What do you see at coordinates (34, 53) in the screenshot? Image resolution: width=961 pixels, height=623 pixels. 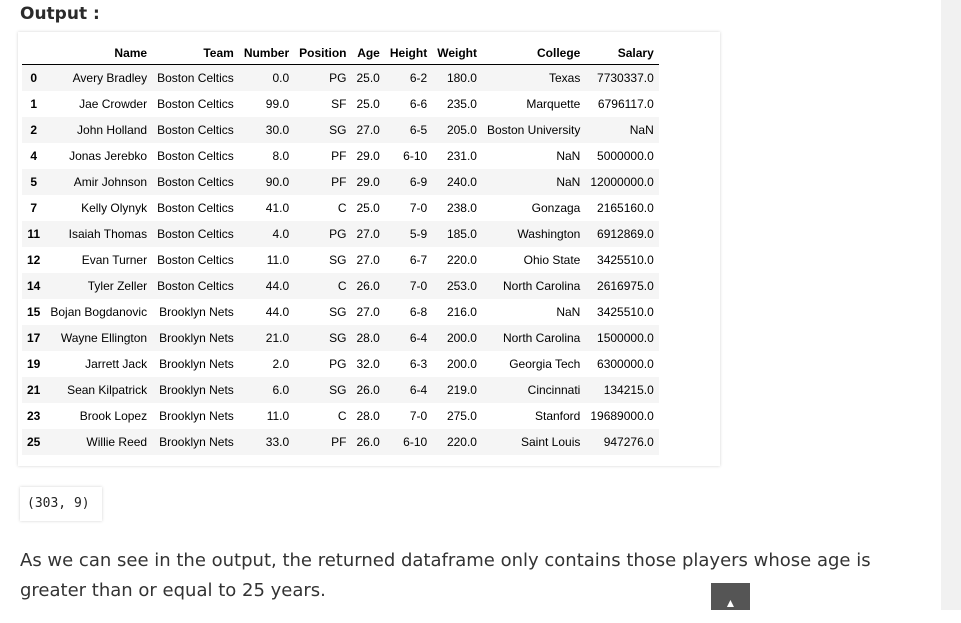 I see `index-header` at bounding box center [34, 53].